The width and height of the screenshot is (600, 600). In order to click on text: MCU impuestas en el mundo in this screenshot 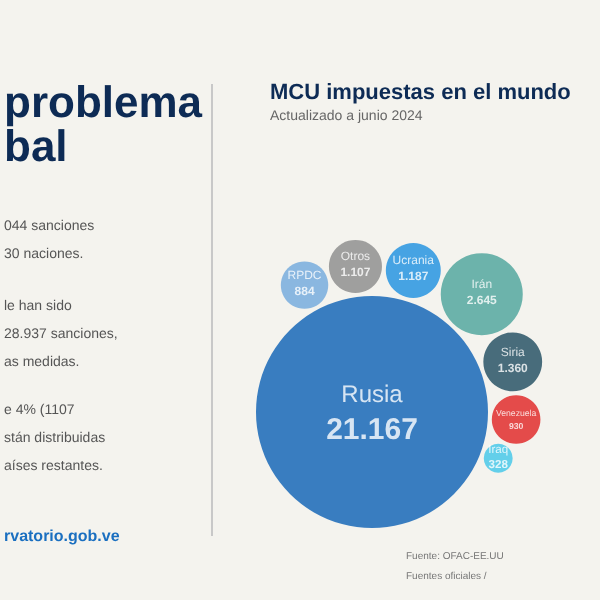, I will do `click(421, 93)`.